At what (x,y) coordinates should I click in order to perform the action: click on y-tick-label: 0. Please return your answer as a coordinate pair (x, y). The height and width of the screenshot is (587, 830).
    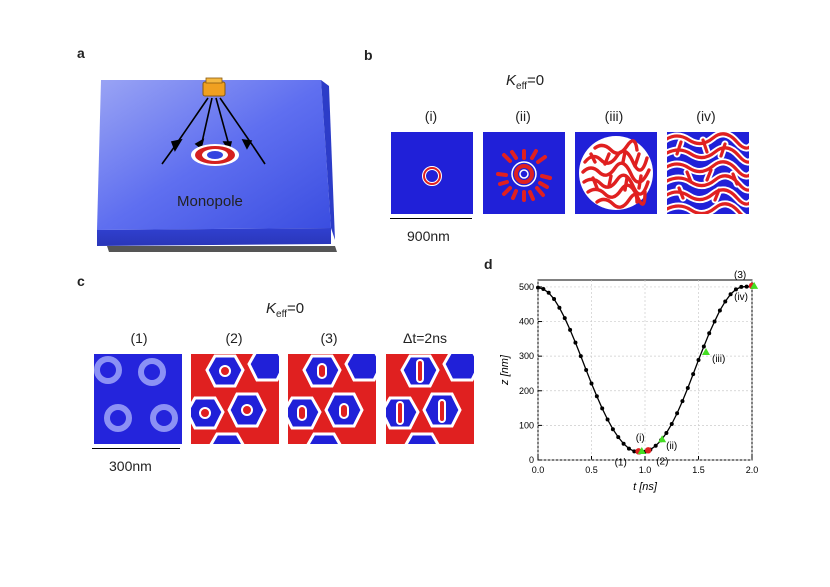
    Looking at the image, I should click on (531, 460).